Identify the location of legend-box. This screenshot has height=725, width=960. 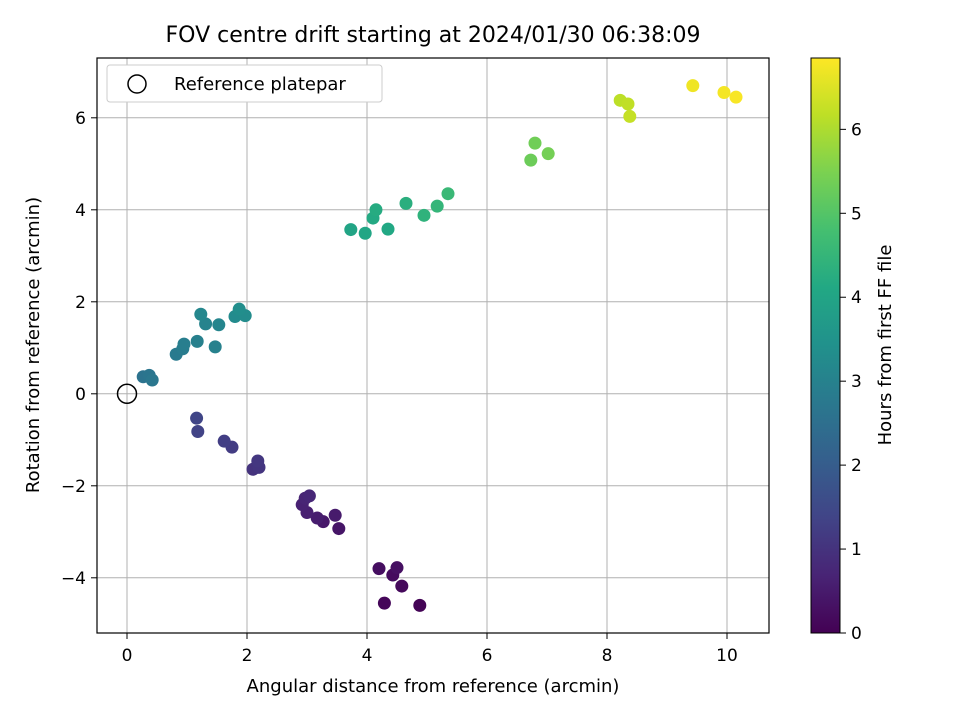
(244, 83).